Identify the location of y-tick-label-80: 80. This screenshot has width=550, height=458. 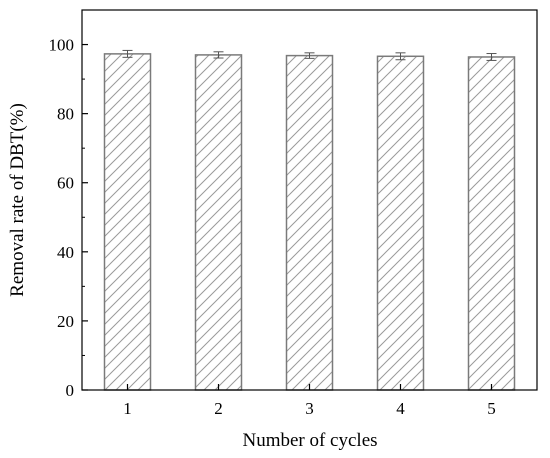
(65, 114).